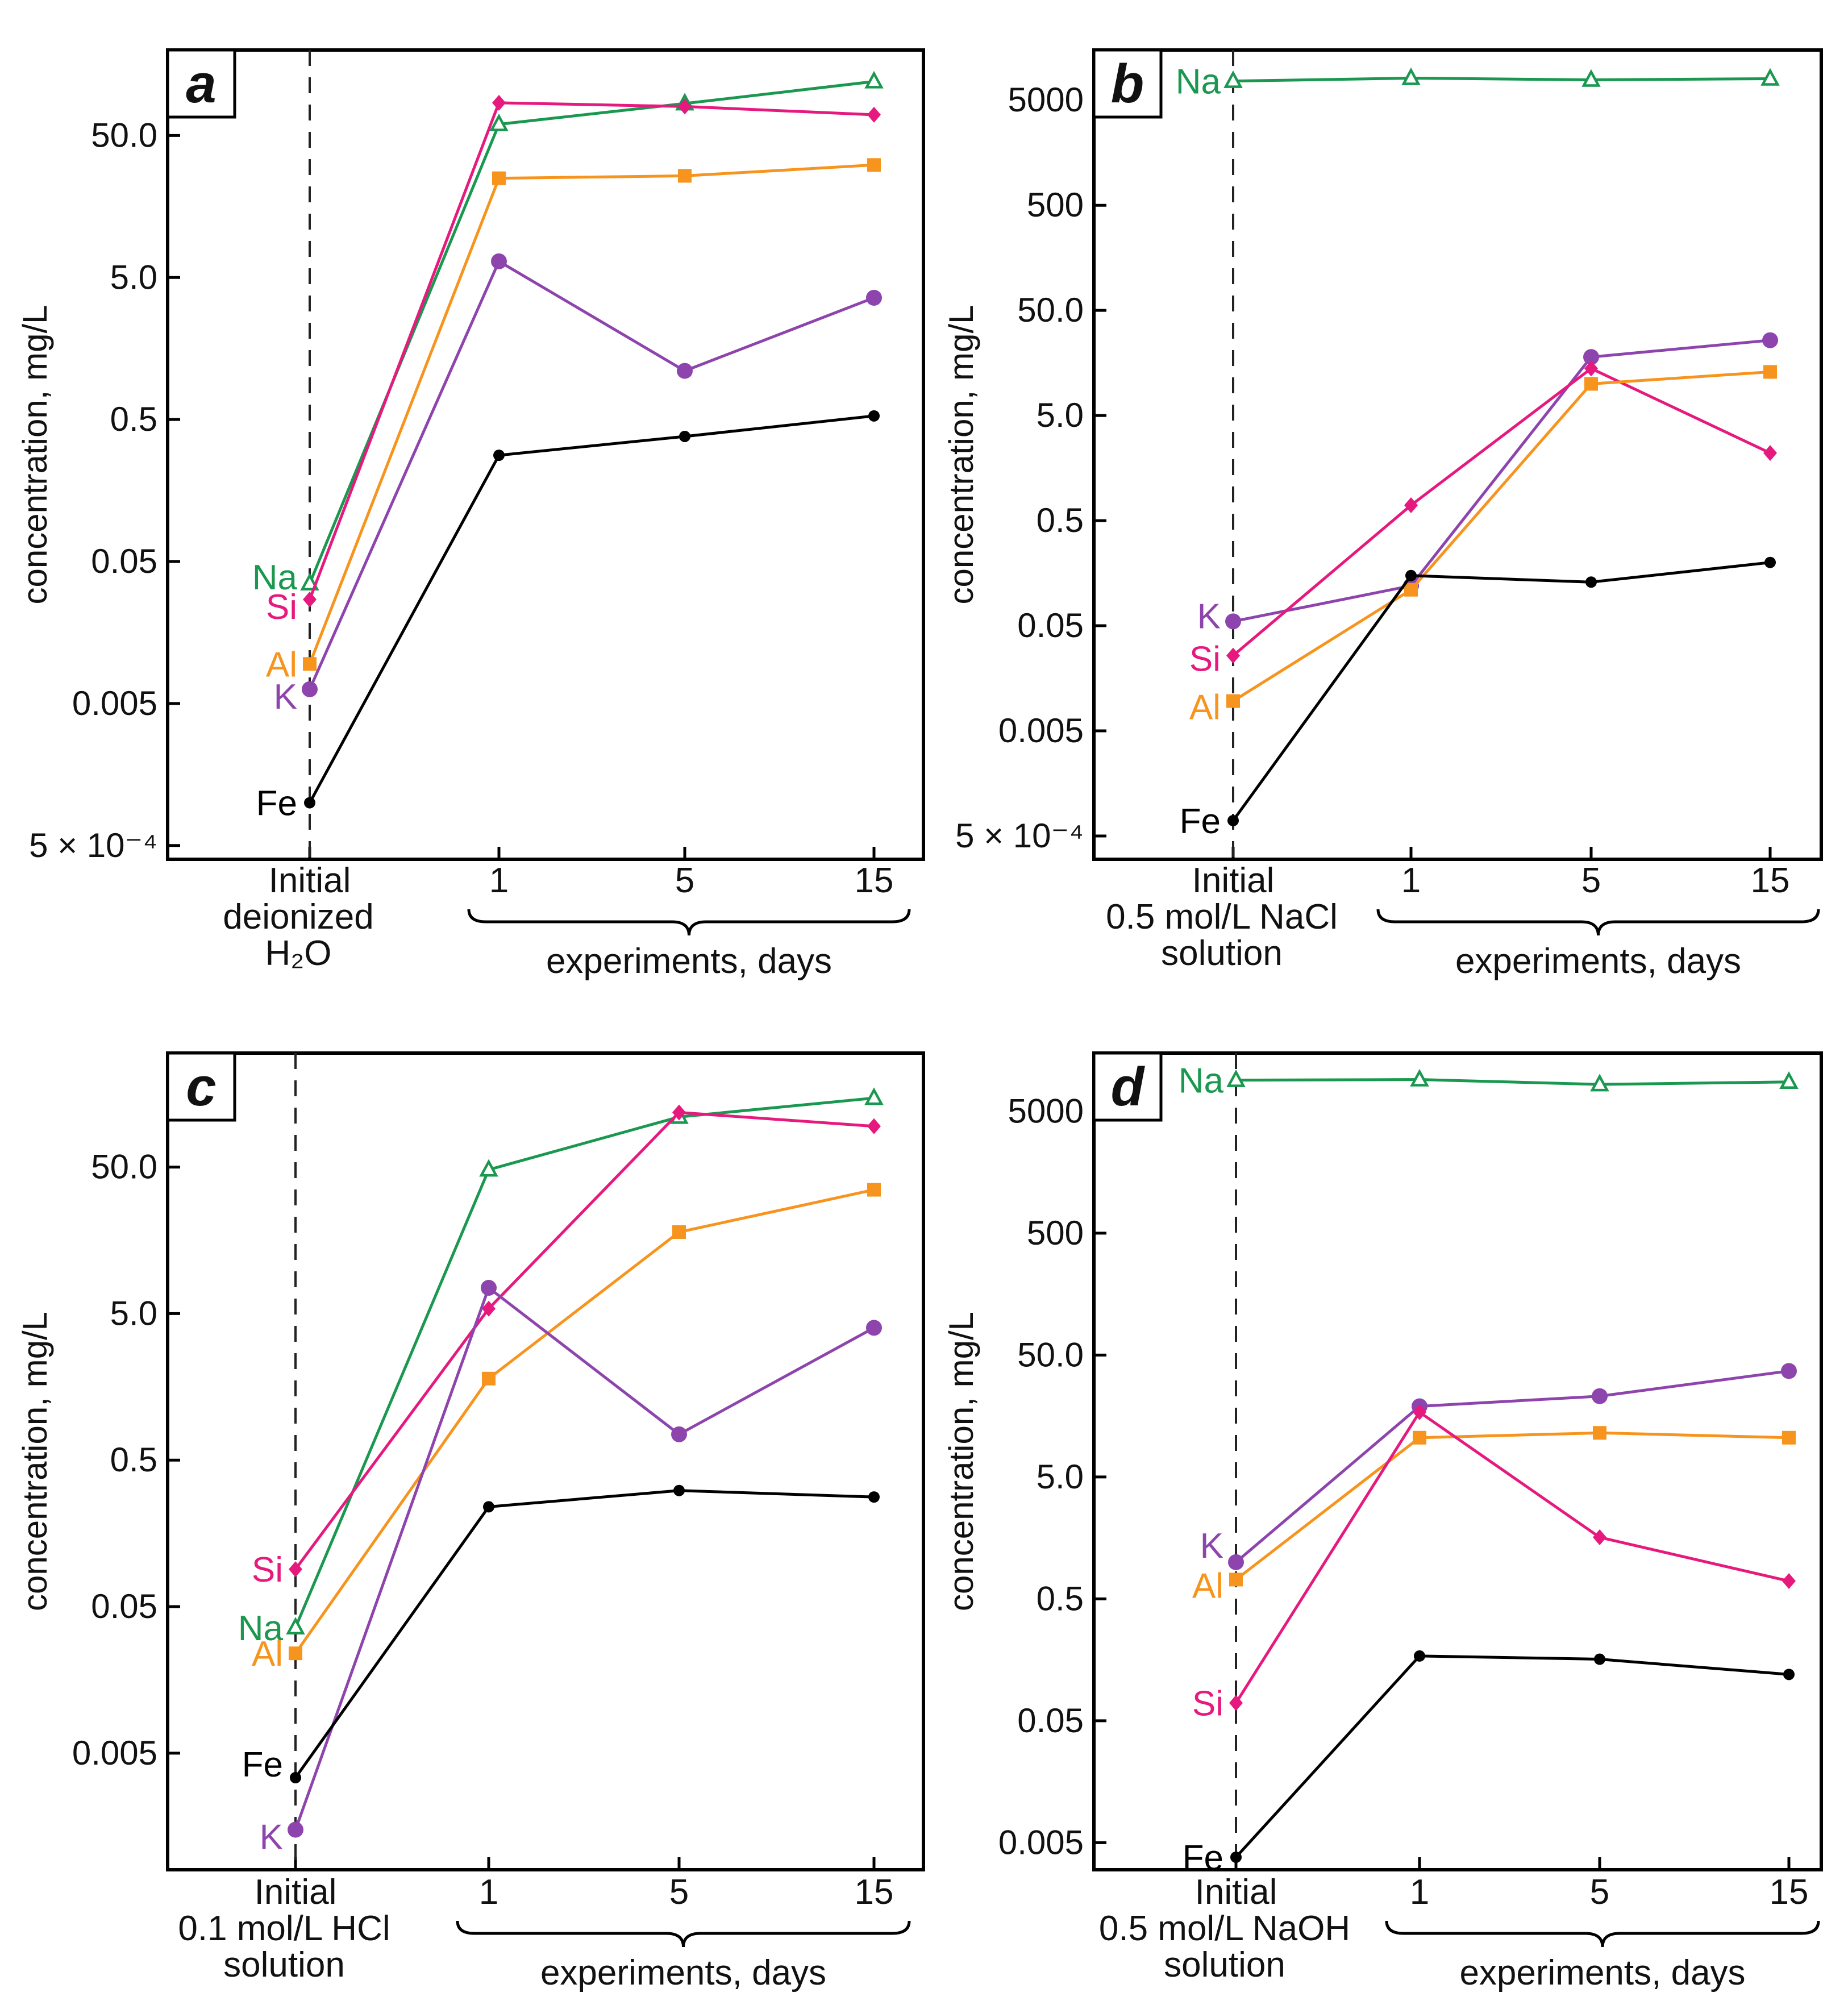  Describe the element at coordinates (1224, 1928) in the screenshot. I see `initial-solution-label: 0.5 mol/L NaOH` at that location.